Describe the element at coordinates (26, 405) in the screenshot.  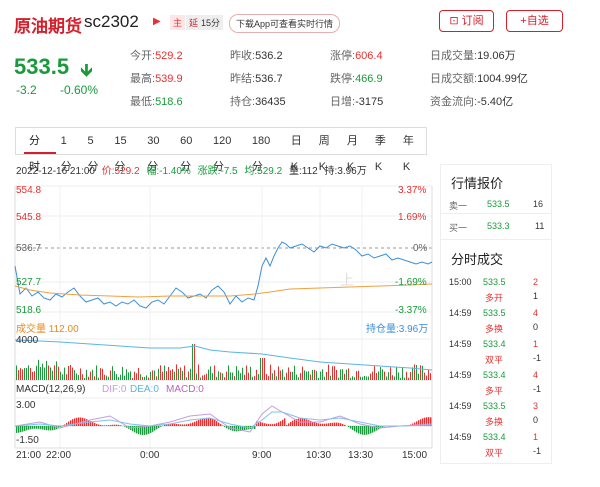
I see `macd-top-tick: 3.00` at that location.